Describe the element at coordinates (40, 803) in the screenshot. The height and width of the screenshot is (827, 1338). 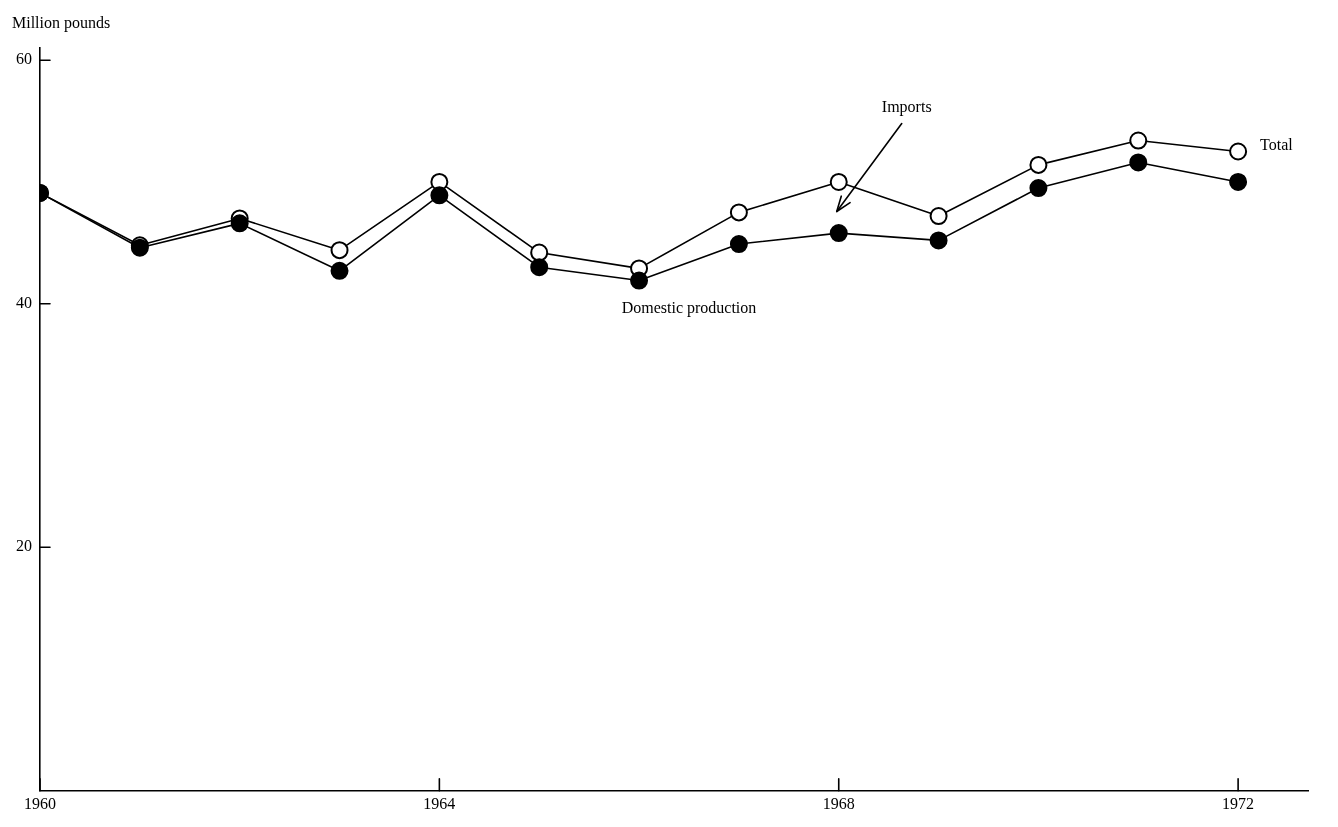
I see `x-tick-label: 1960` at that location.